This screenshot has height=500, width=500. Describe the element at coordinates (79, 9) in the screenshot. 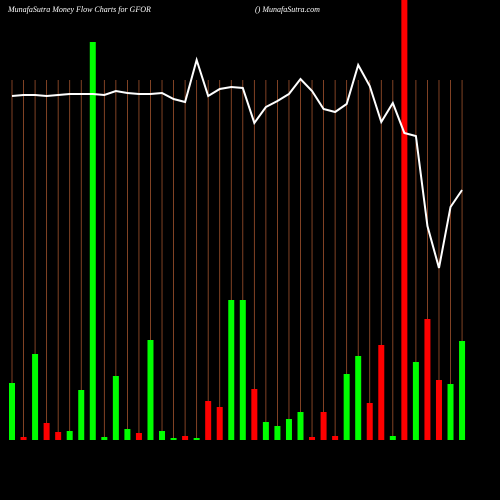

I see `chart-title: MunafaSutra Money Flow Charts for GFOR` at that location.